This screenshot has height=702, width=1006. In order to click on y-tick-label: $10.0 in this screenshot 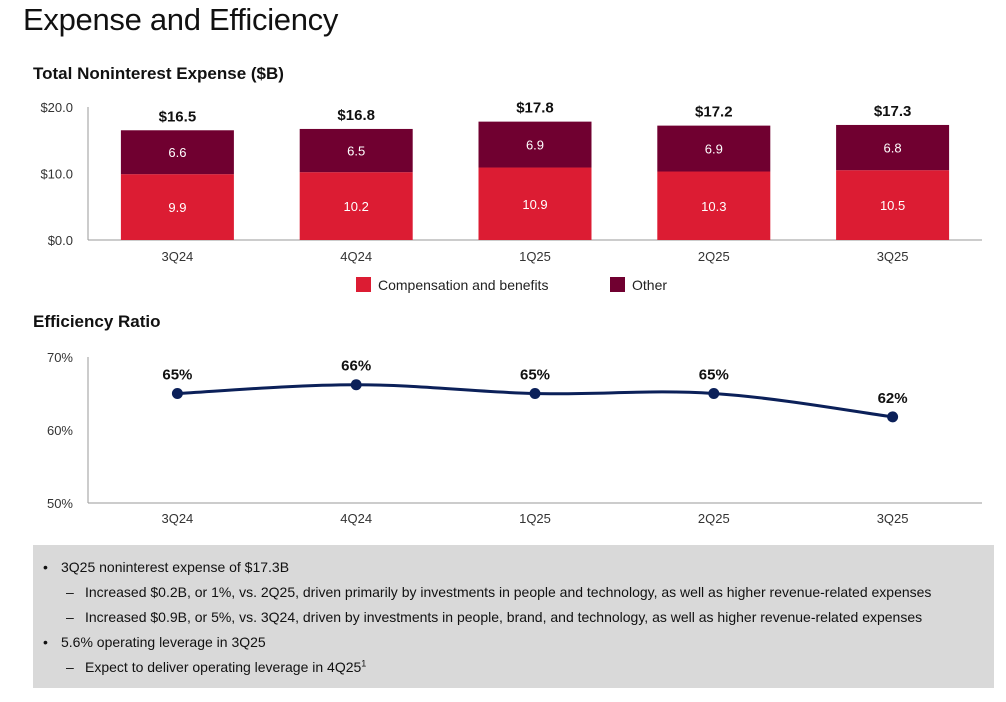, I will do `click(56, 174)`.